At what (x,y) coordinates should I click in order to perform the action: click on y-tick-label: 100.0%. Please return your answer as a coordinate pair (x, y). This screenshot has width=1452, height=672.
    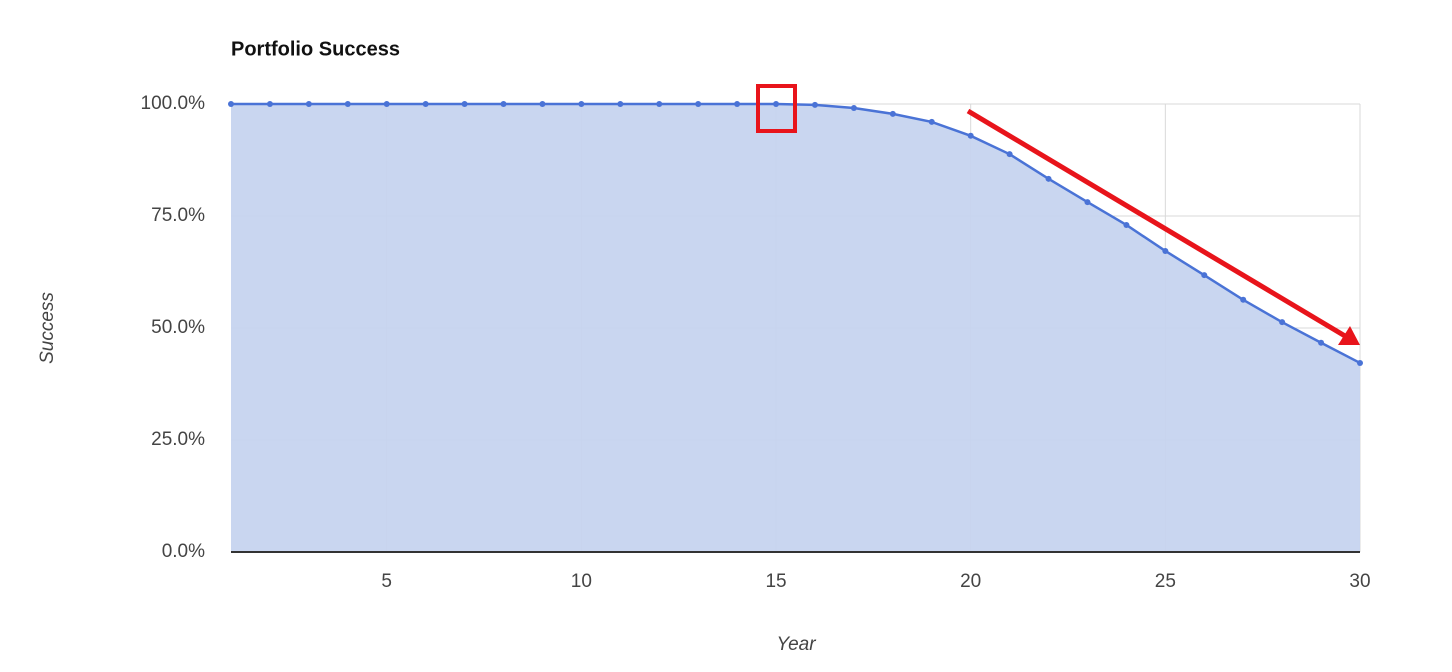
    Looking at the image, I should click on (173, 103).